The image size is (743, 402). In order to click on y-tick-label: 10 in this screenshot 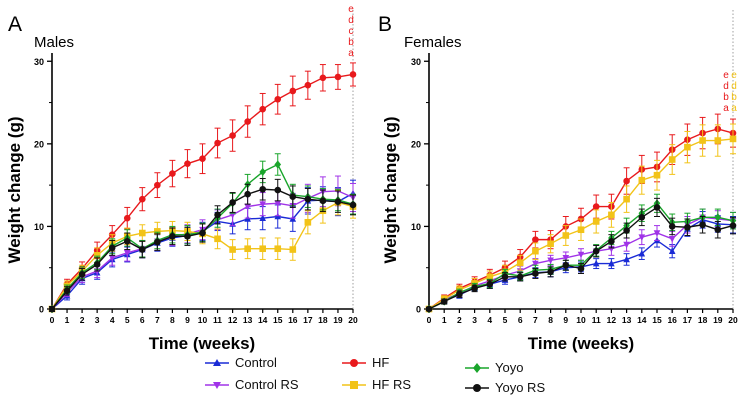, I will do `click(39, 227)`.